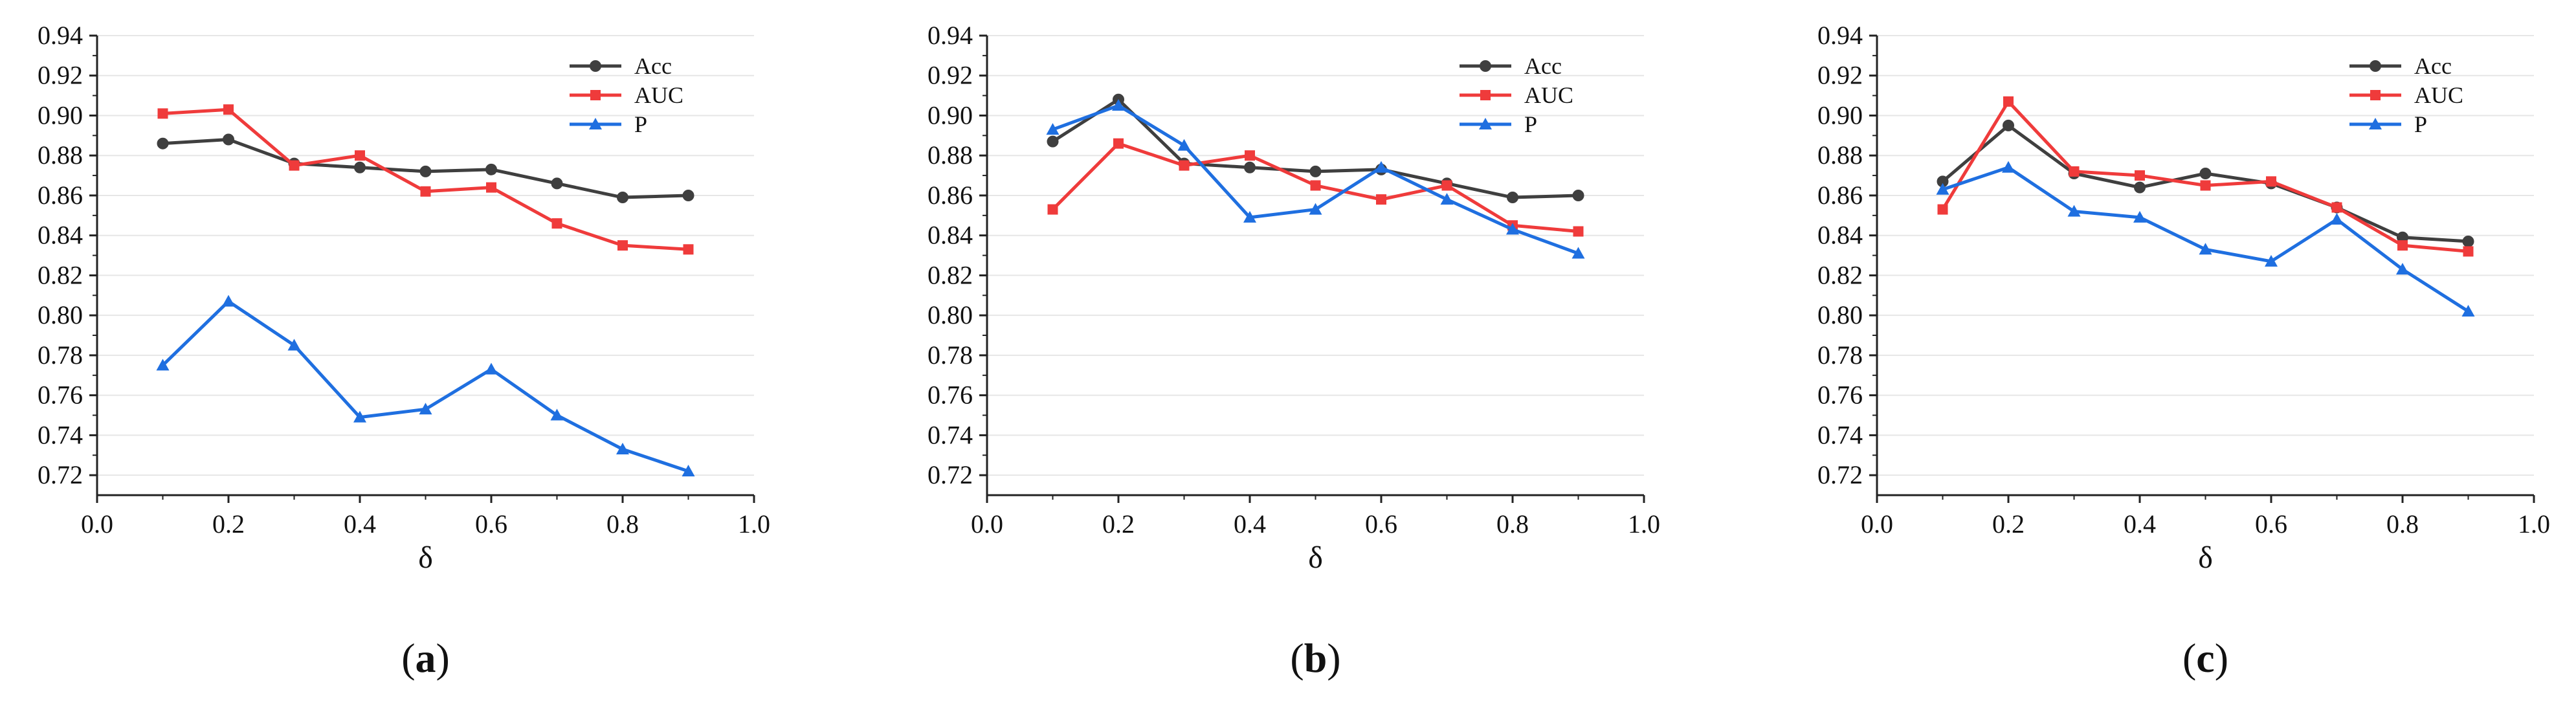  I want to click on legend-marker-acc, so click(2375, 66).